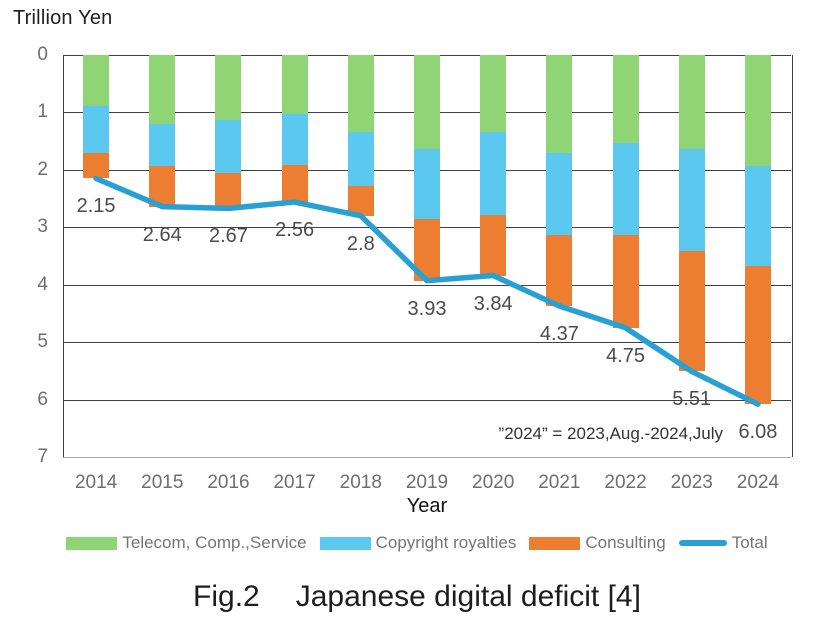 The width and height of the screenshot is (834, 633). I want to click on legend-label: Total, so click(749, 542).